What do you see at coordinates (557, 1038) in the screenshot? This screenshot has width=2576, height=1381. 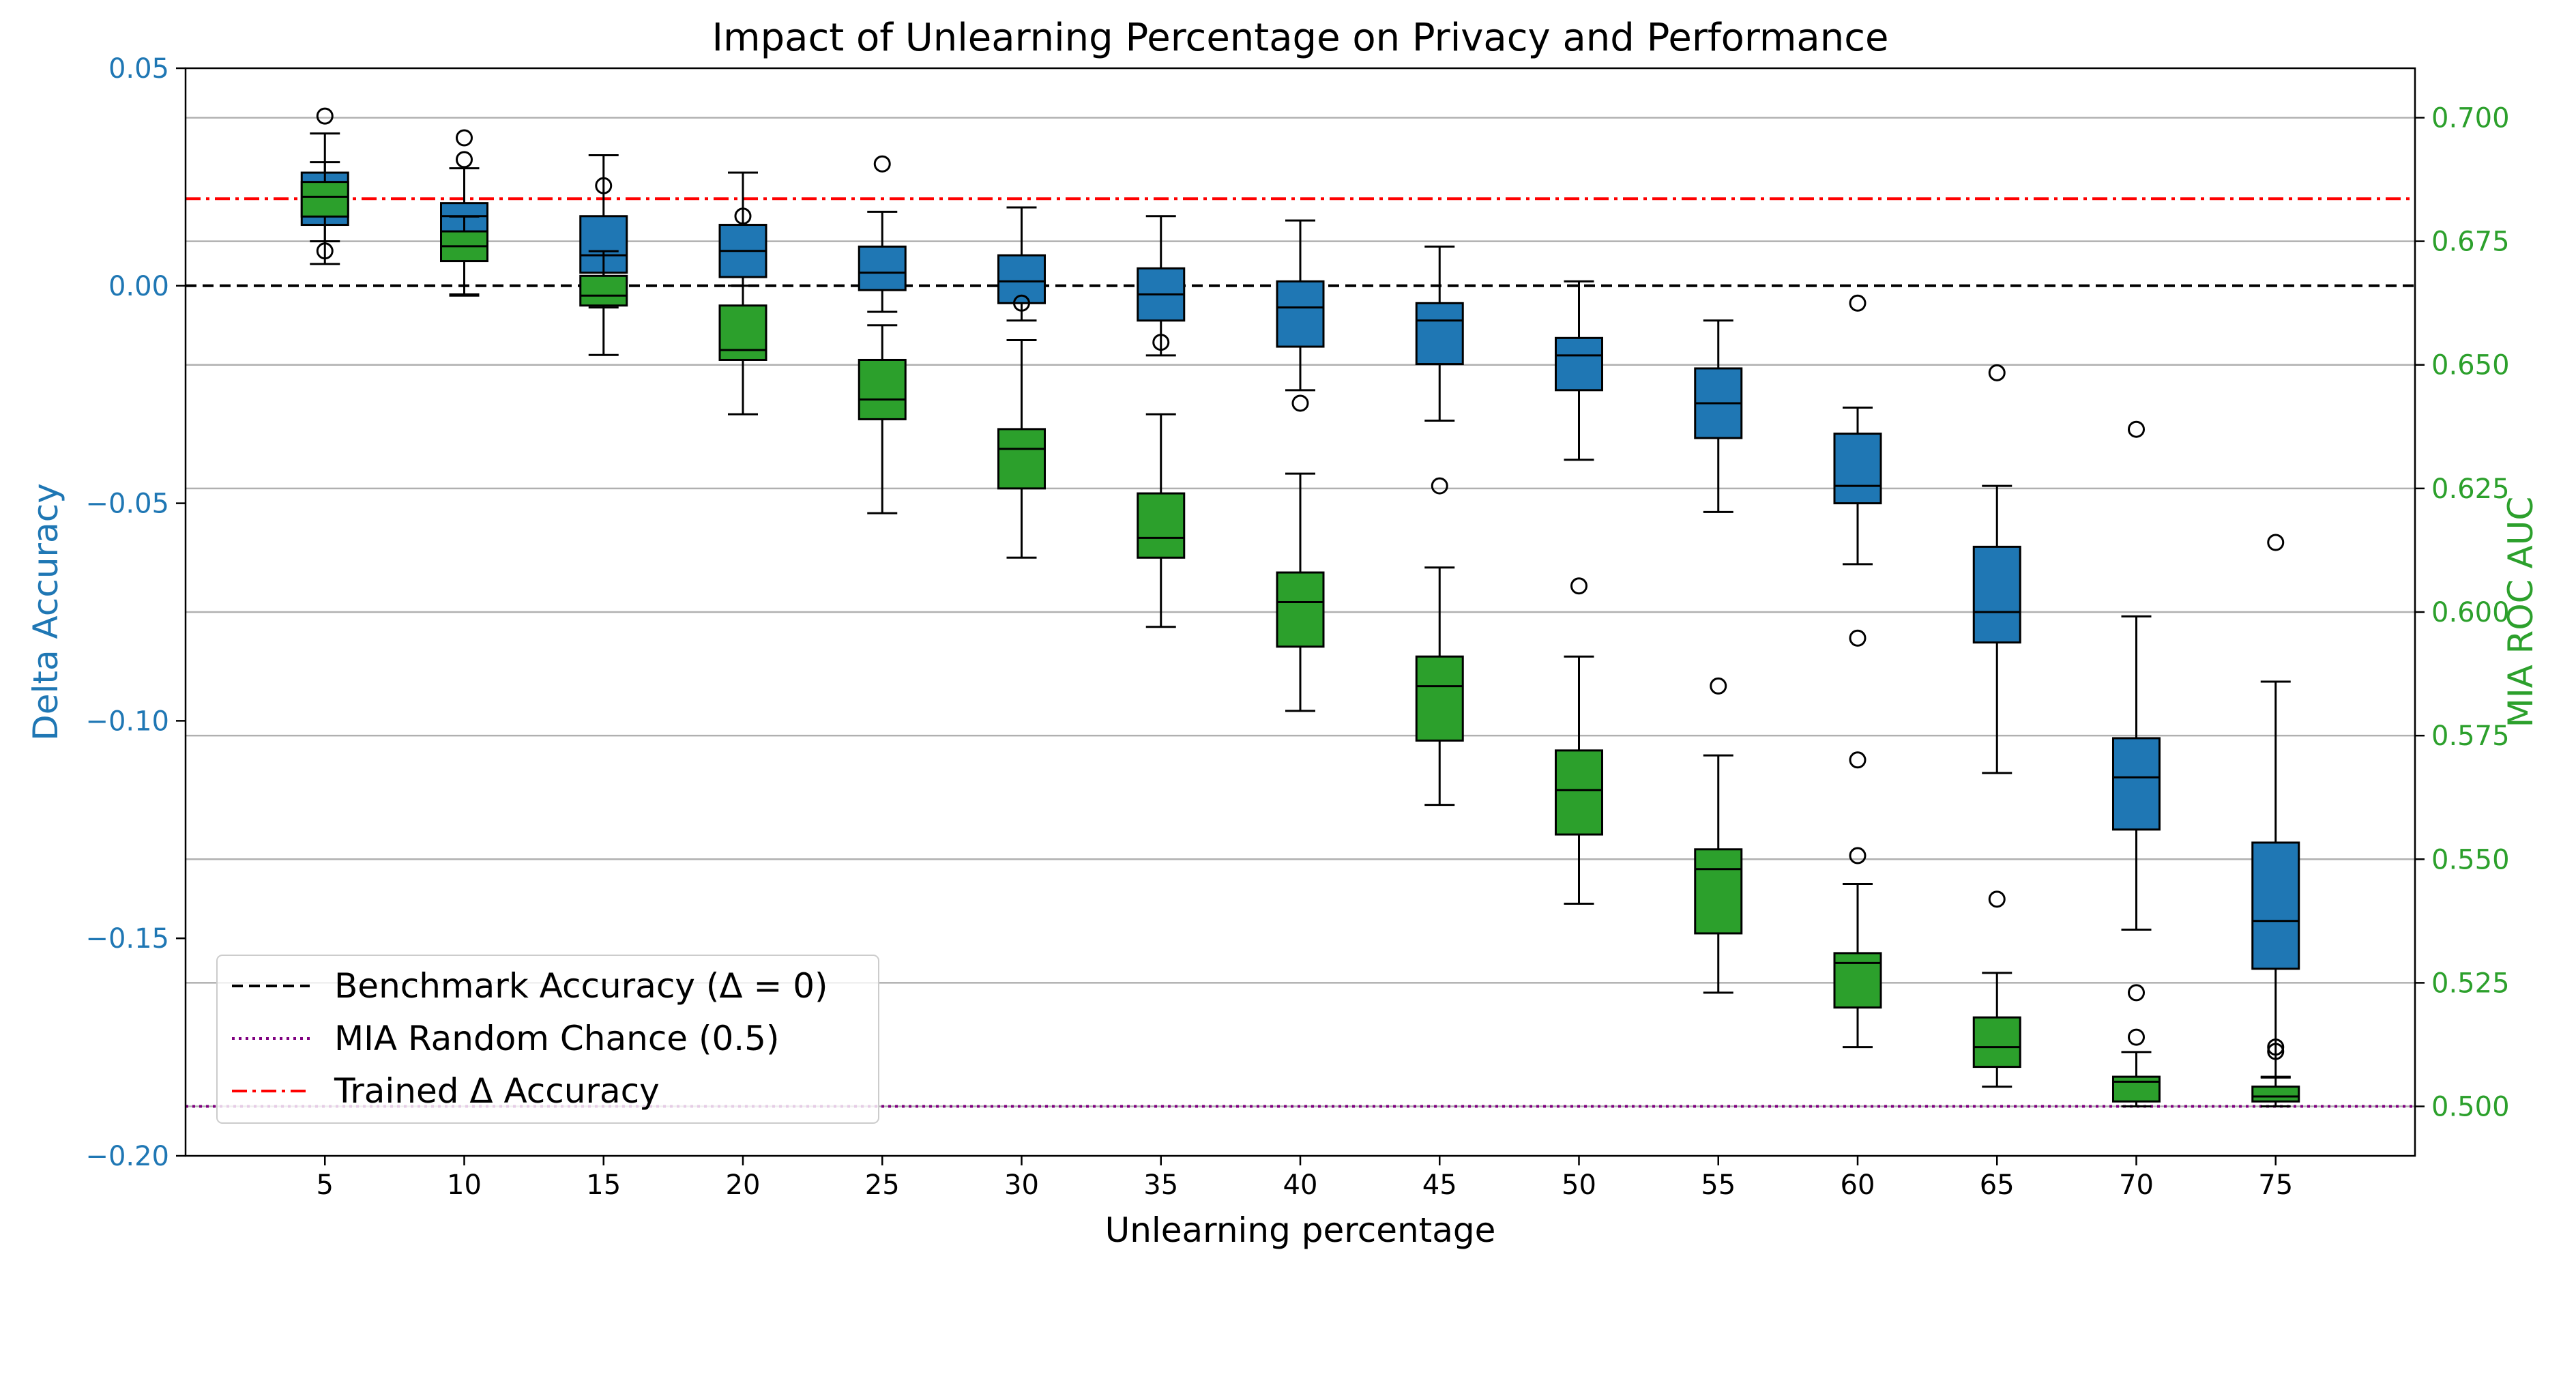 I see `legend-label-mia-random: MIA Random Chance (0.5)` at bounding box center [557, 1038].